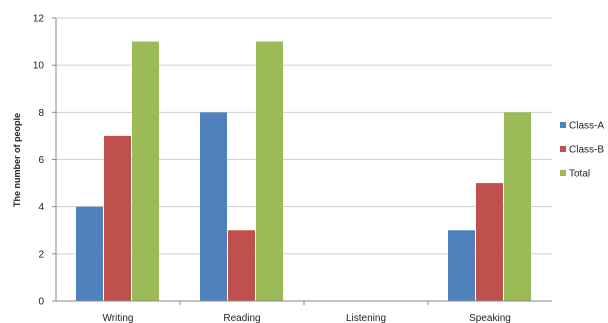  I want to click on x-tick-labels: Writing Reading Listening Speaking, so click(307, 318).